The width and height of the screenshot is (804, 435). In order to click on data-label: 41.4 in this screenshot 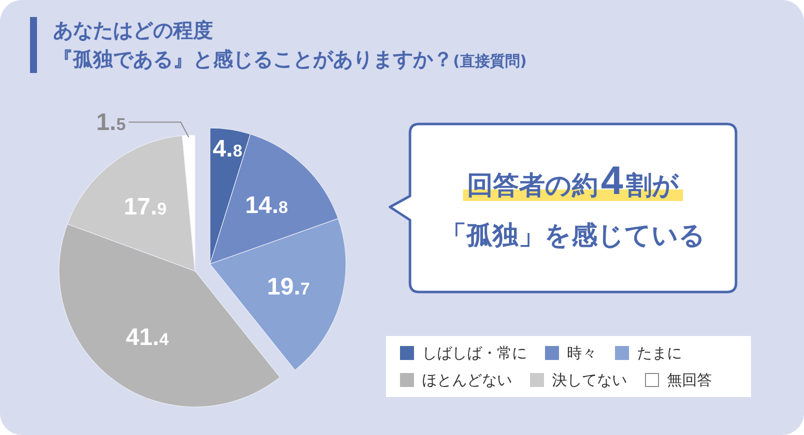, I will do `click(148, 338)`.